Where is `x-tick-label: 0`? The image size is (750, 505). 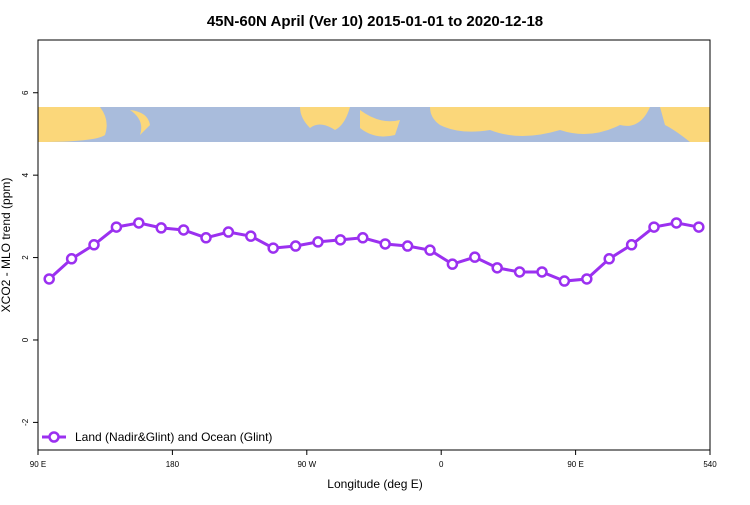 x-tick-label: 0 is located at coordinates (441, 464).